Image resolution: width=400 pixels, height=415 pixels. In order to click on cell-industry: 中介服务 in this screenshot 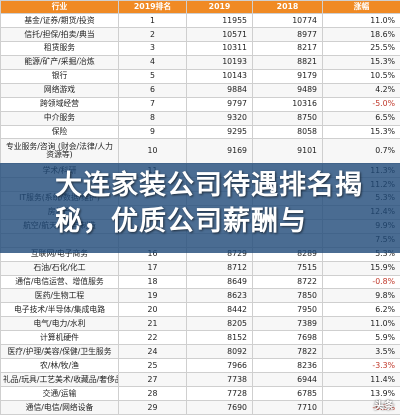, I will do `click(59, 118)`.